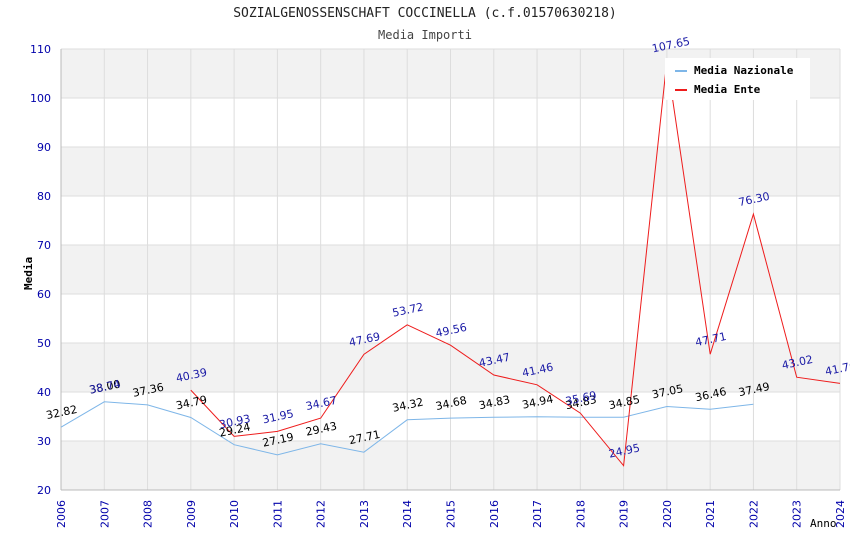 The height and width of the screenshot is (550, 850). What do you see at coordinates (451, 403) in the screenshot?
I see `data-label-media-nazionale: 34.68` at bounding box center [451, 403].